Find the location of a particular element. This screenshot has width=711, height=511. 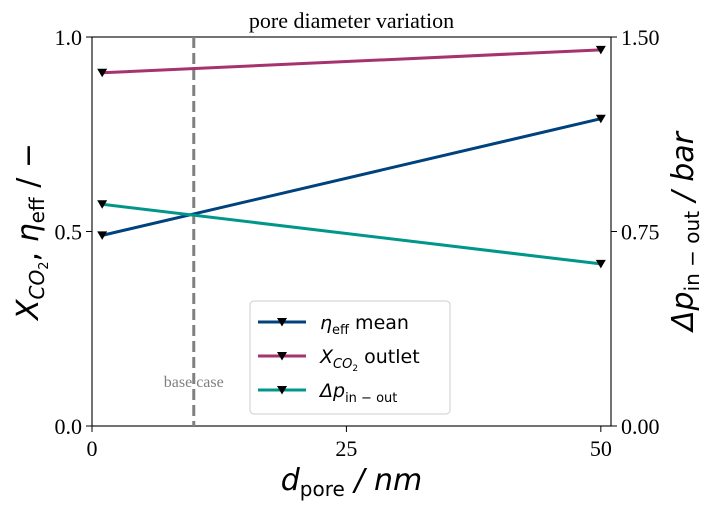

x-tick-label: 25 is located at coordinates (346, 448).